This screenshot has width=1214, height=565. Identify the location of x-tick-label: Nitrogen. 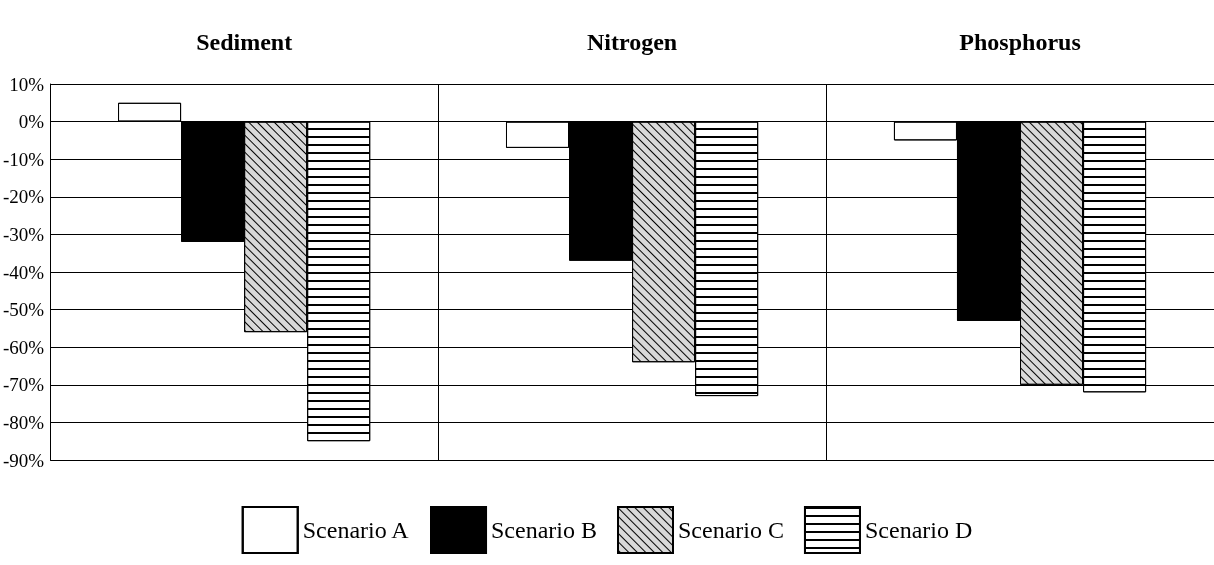
(632, 42).